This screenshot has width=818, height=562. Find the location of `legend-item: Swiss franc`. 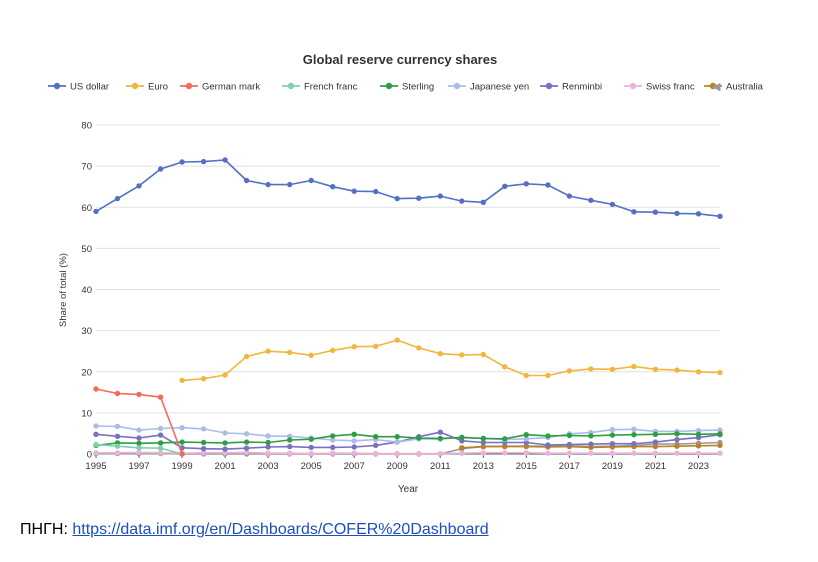

legend-item: Swiss franc is located at coordinates (659, 87).